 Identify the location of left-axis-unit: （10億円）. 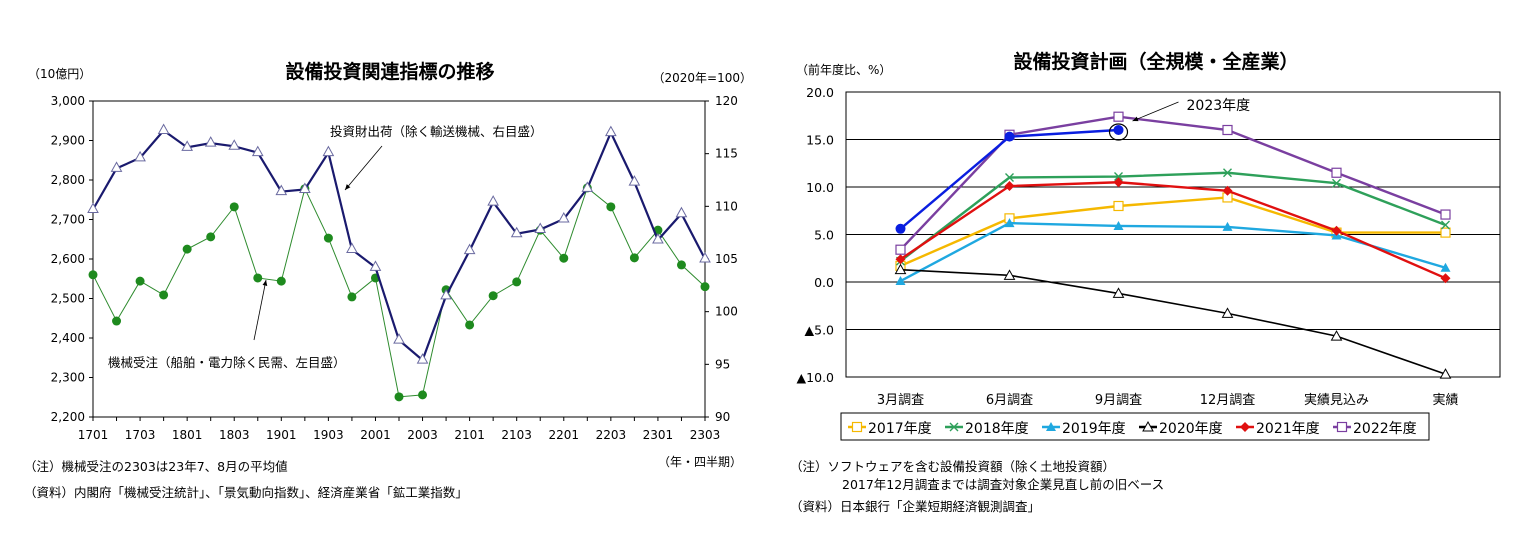
(59, 74).